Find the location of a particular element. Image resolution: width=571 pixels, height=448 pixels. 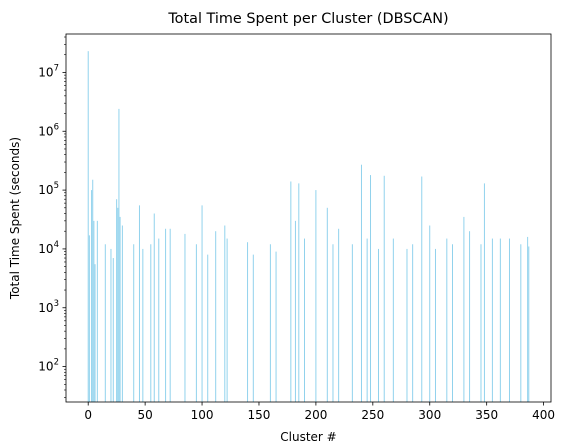

x-tick-label: 200 is located at coordinates (315, 415).